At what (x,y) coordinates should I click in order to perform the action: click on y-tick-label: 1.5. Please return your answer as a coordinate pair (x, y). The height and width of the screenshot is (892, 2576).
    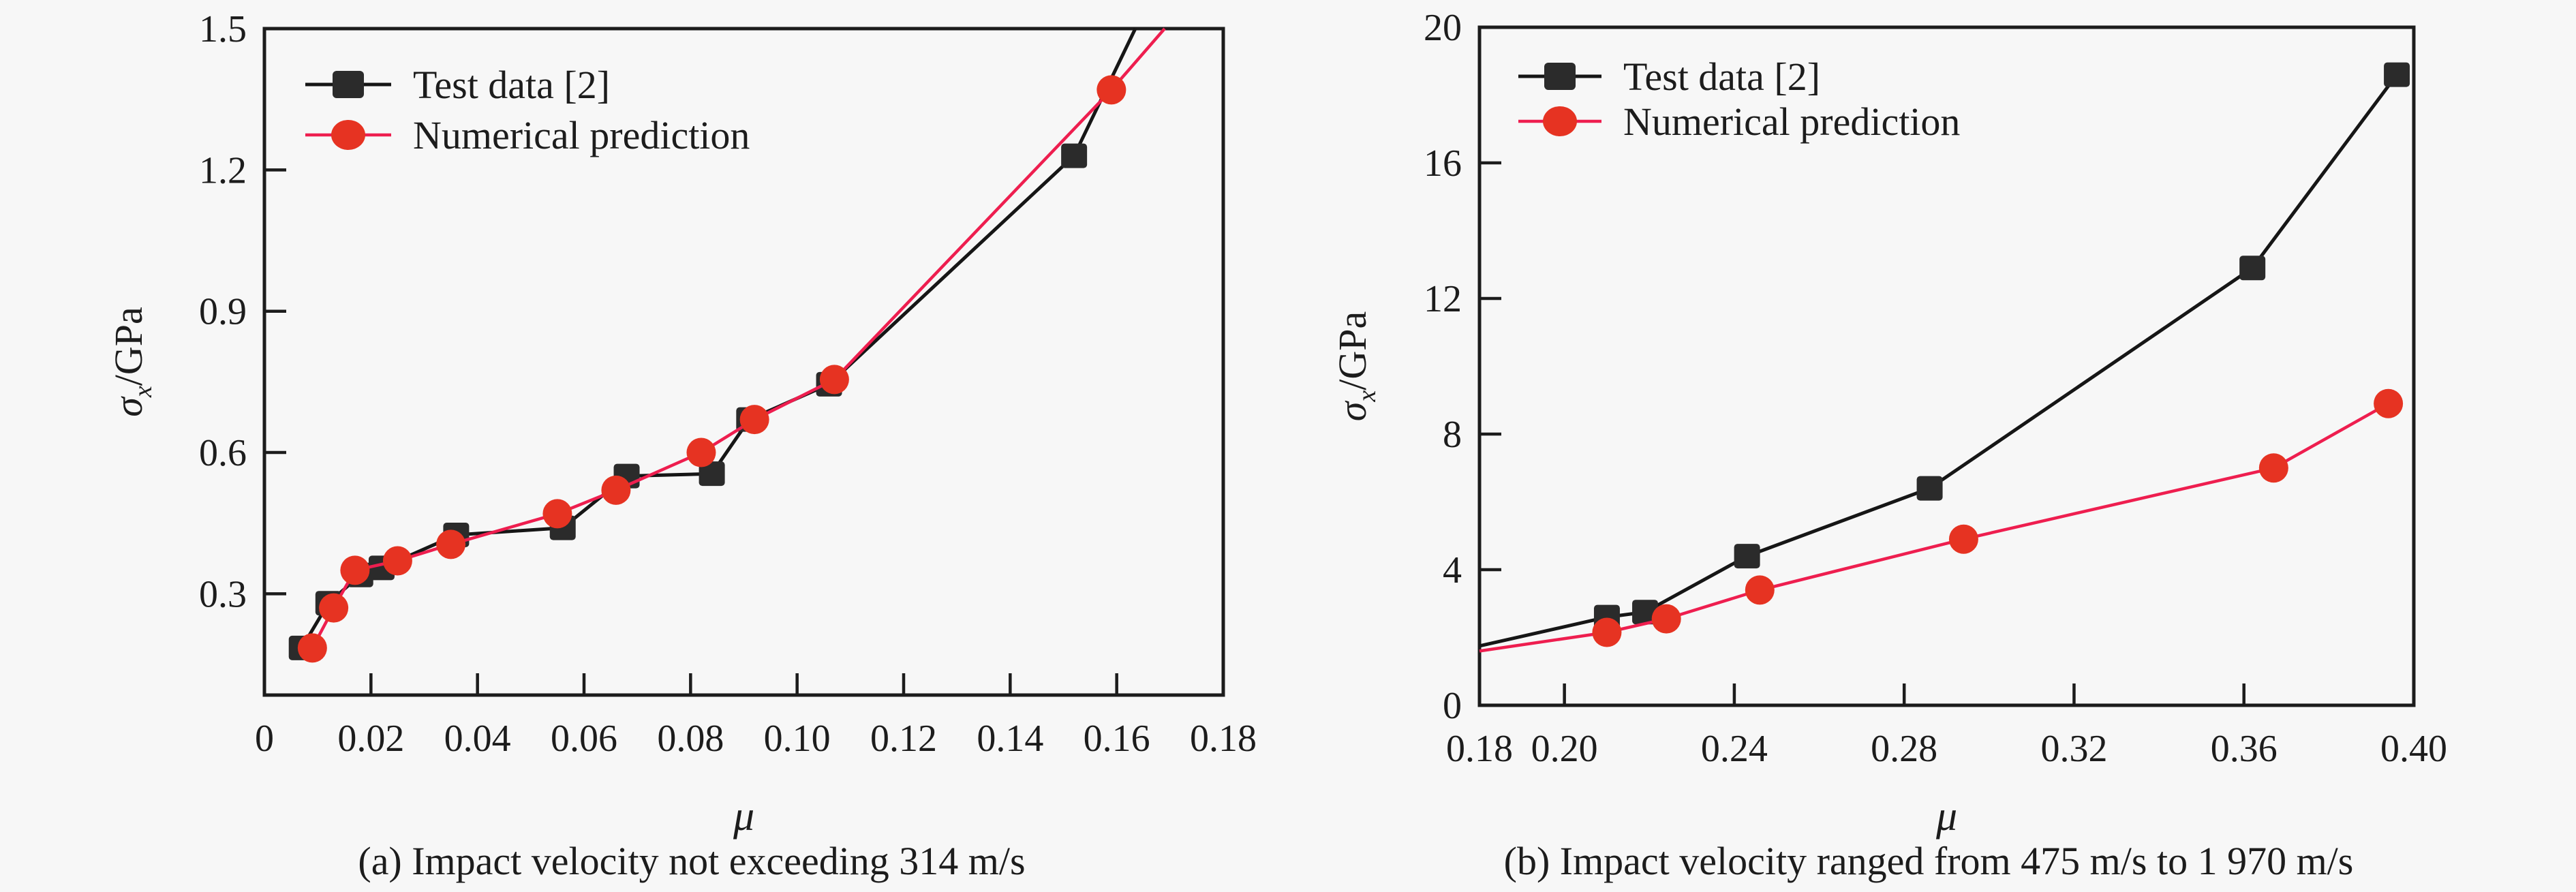
    Looking at the image, I should click on (223, 29).